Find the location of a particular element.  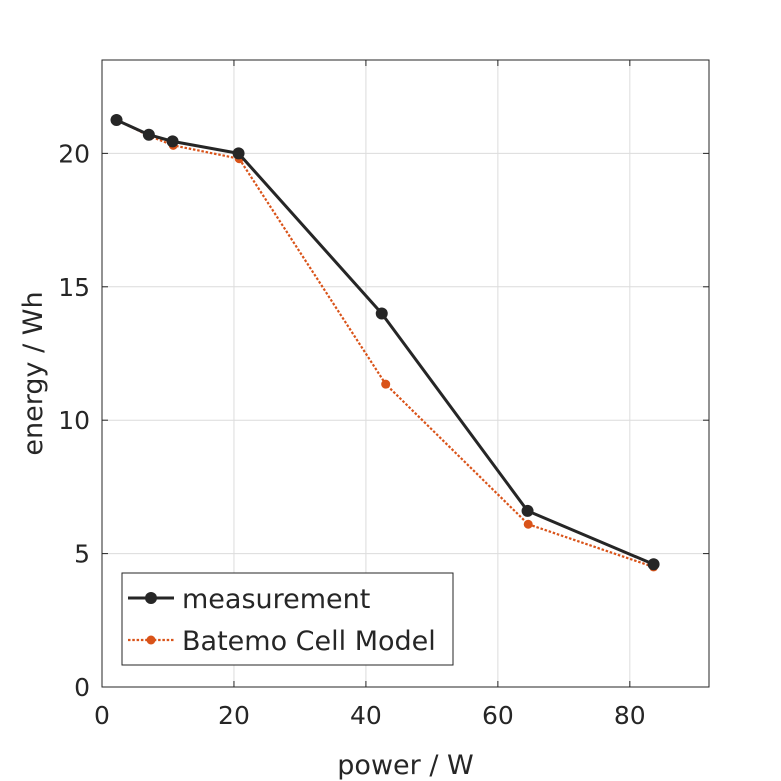

y-axis-label: energy / Wh is located at coordinates (33, 373).